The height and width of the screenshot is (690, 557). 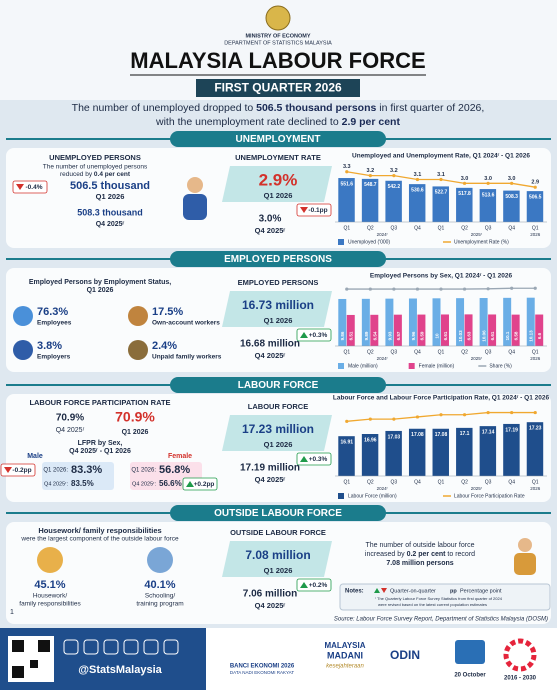 What do you see at coordinates (100, 443) in the screenshot?
I see `label: LFPR by Sex,` at bounding box center [100, 443].